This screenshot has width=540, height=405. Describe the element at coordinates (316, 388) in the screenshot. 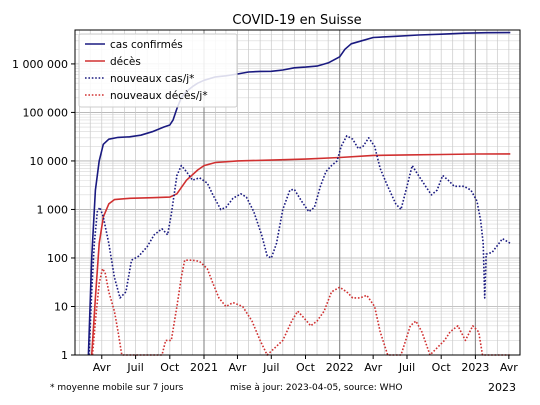

I see `footnote-right: mise à jour: 2023-04-05, source: WHO` at that location.